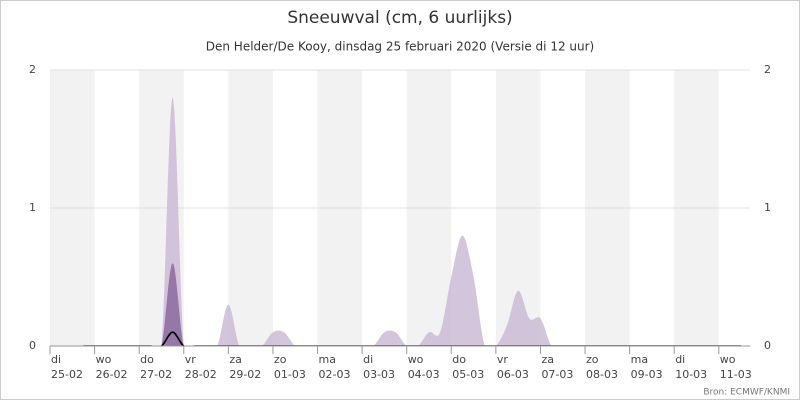 This screenshot has height=400, width=800. What do you see at coordinates (767, 207) in the screenshot?
I see `y2-tick-label: 1` at bounding box center [767, 207].